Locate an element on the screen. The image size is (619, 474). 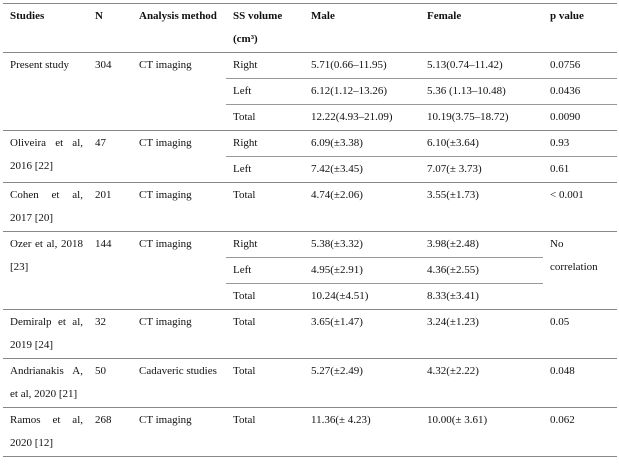
p-cell: 0.062 is located at coordinates (580, 432).